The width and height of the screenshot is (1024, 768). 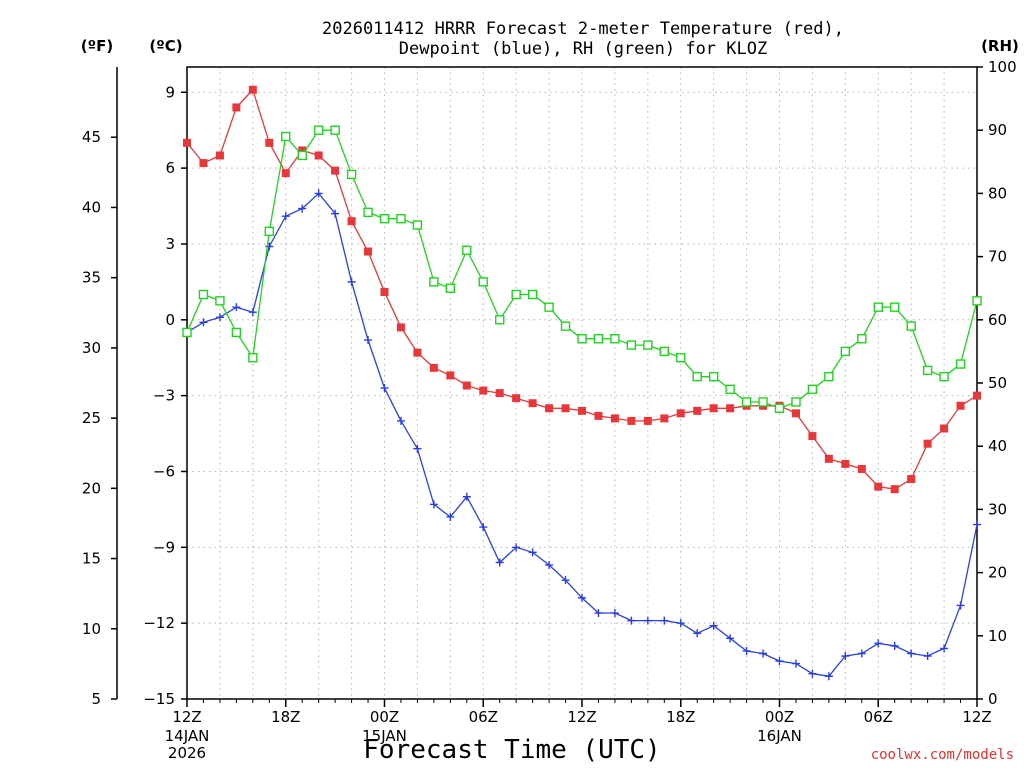 I want to click on x-date-label: 2026, so click(x=187, y=753).